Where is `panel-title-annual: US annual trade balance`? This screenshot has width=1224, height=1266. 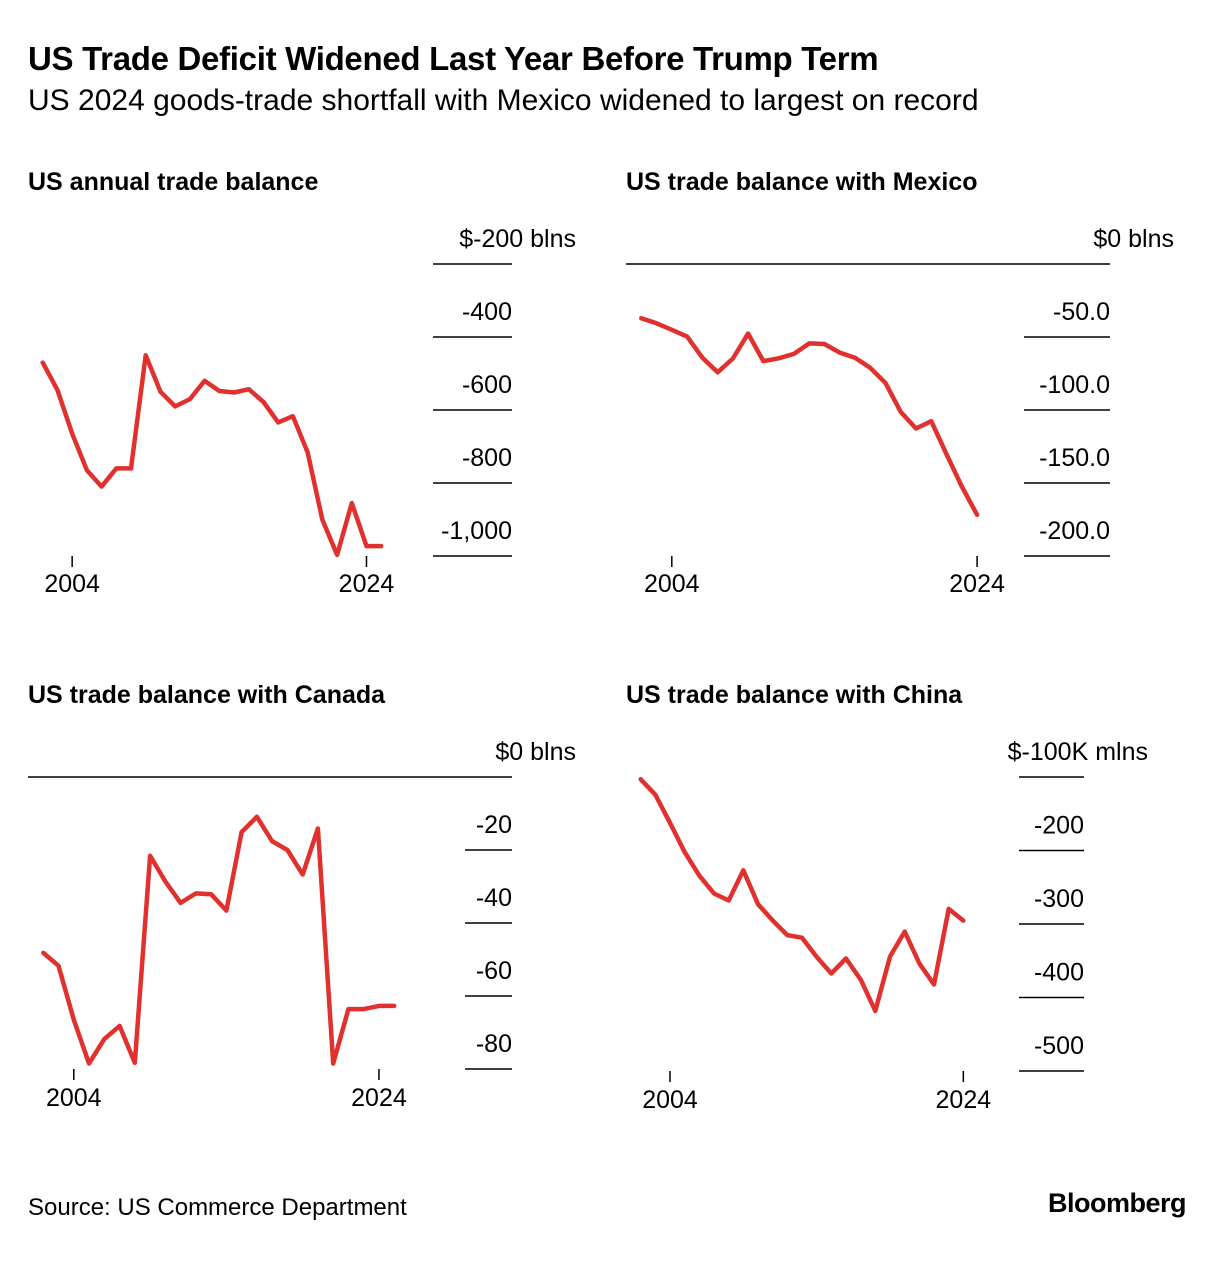 panel-title-annual: US annual trade balance is located at coordinates (173, 182).